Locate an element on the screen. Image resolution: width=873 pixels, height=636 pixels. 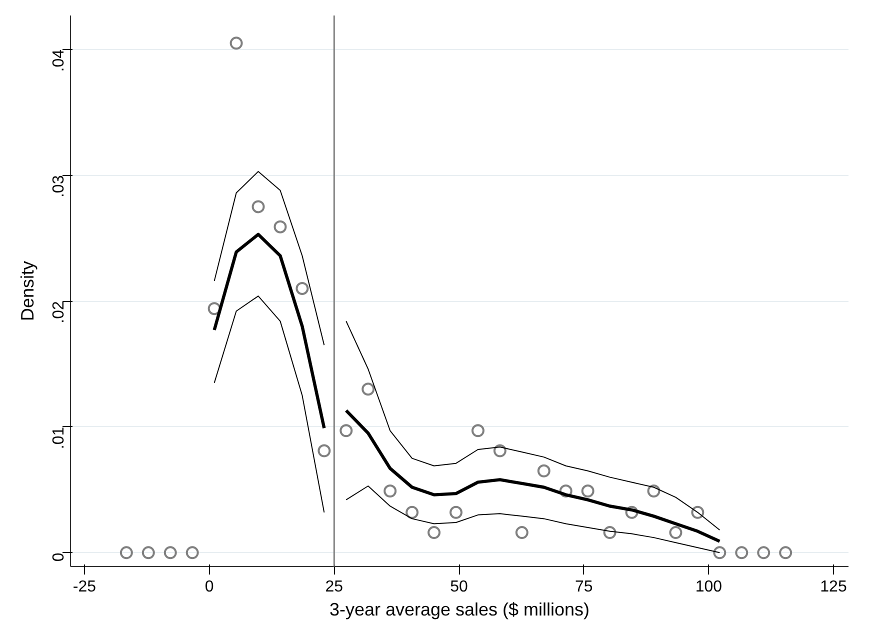
x-tick-label: -25 is located at coordinates (84, 587).